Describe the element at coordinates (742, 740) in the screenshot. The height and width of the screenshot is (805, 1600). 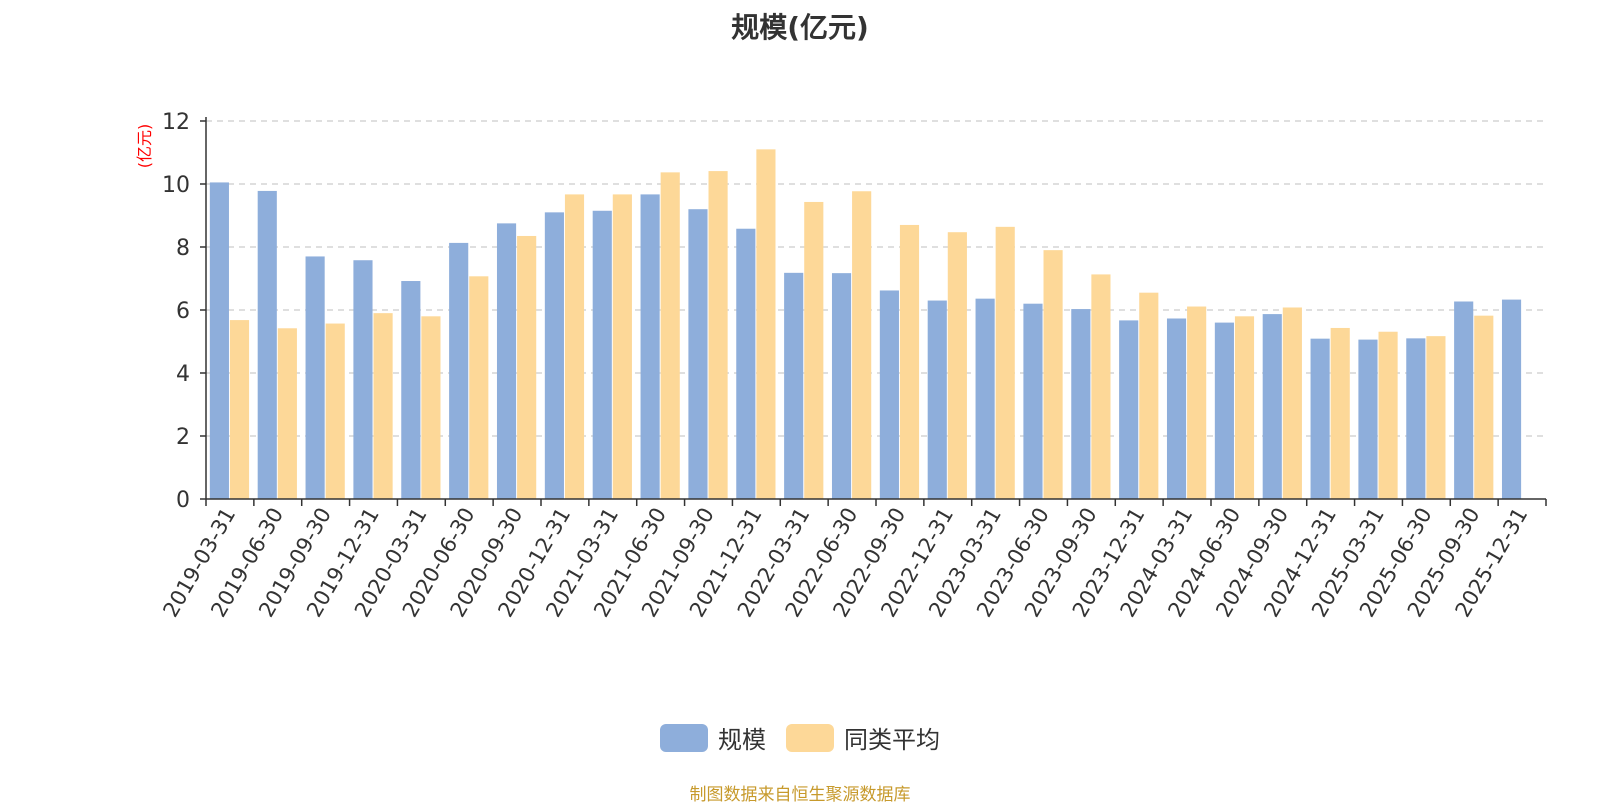
I see `legend-label-scale: 规模` at that location.